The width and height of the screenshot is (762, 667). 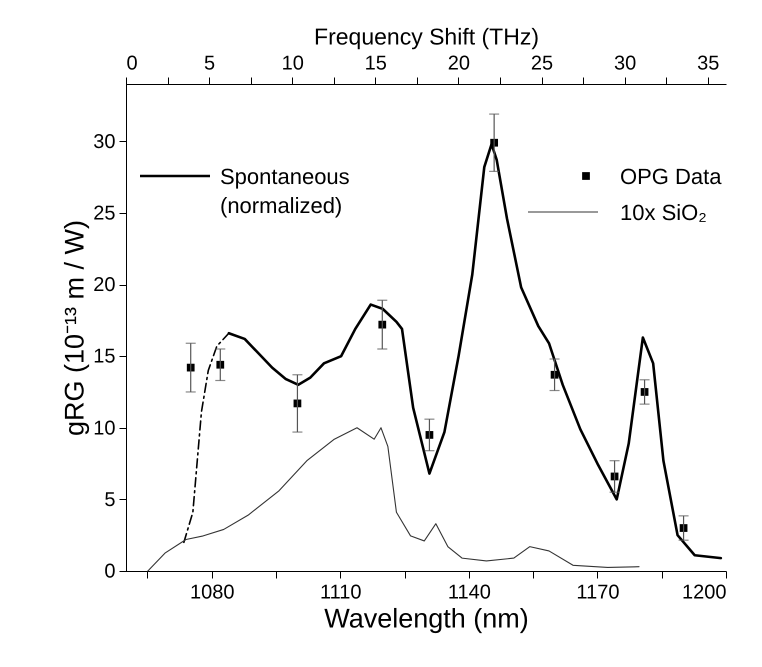 What do you see at coordinates (625, 63) in the screenshot?
I see `x2-tick-label: 30` at bounding box center [625, 63].